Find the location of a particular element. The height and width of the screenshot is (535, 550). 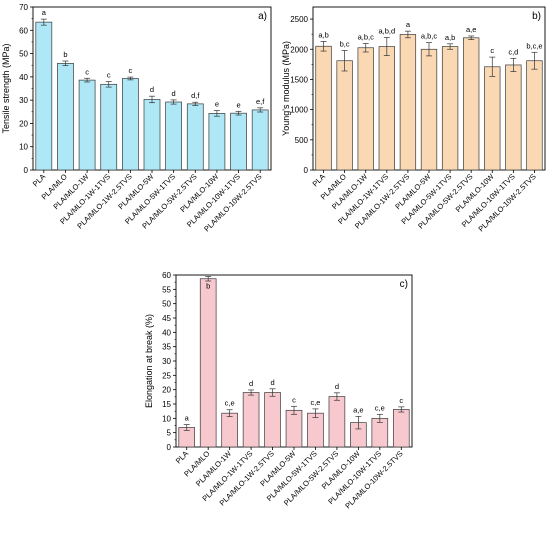

y-tick-label: 35 is located at coordinates (166, 347).